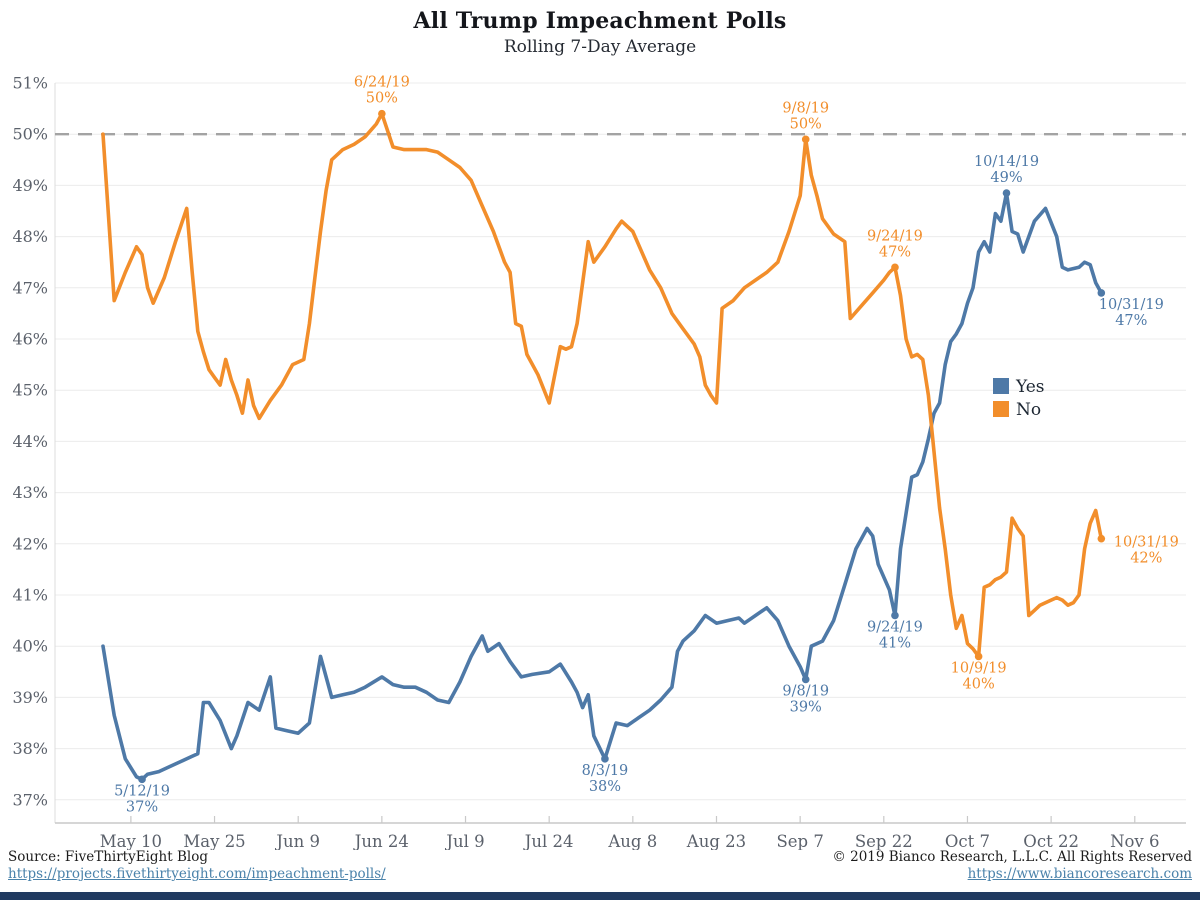  Describe the element at coordinates (142, 807) in the screenshot. I see `annotation-value-label: 37%` at that location.